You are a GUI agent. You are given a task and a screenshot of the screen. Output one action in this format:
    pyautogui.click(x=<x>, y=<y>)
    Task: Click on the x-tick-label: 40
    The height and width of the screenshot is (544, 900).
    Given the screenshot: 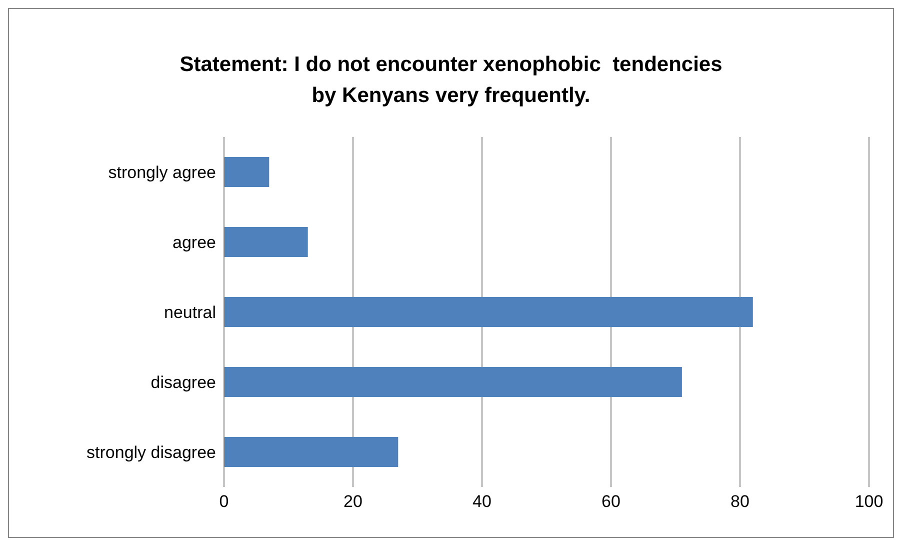 What is the action you would take?
    pyautogui.click(x=482, y=502)
    